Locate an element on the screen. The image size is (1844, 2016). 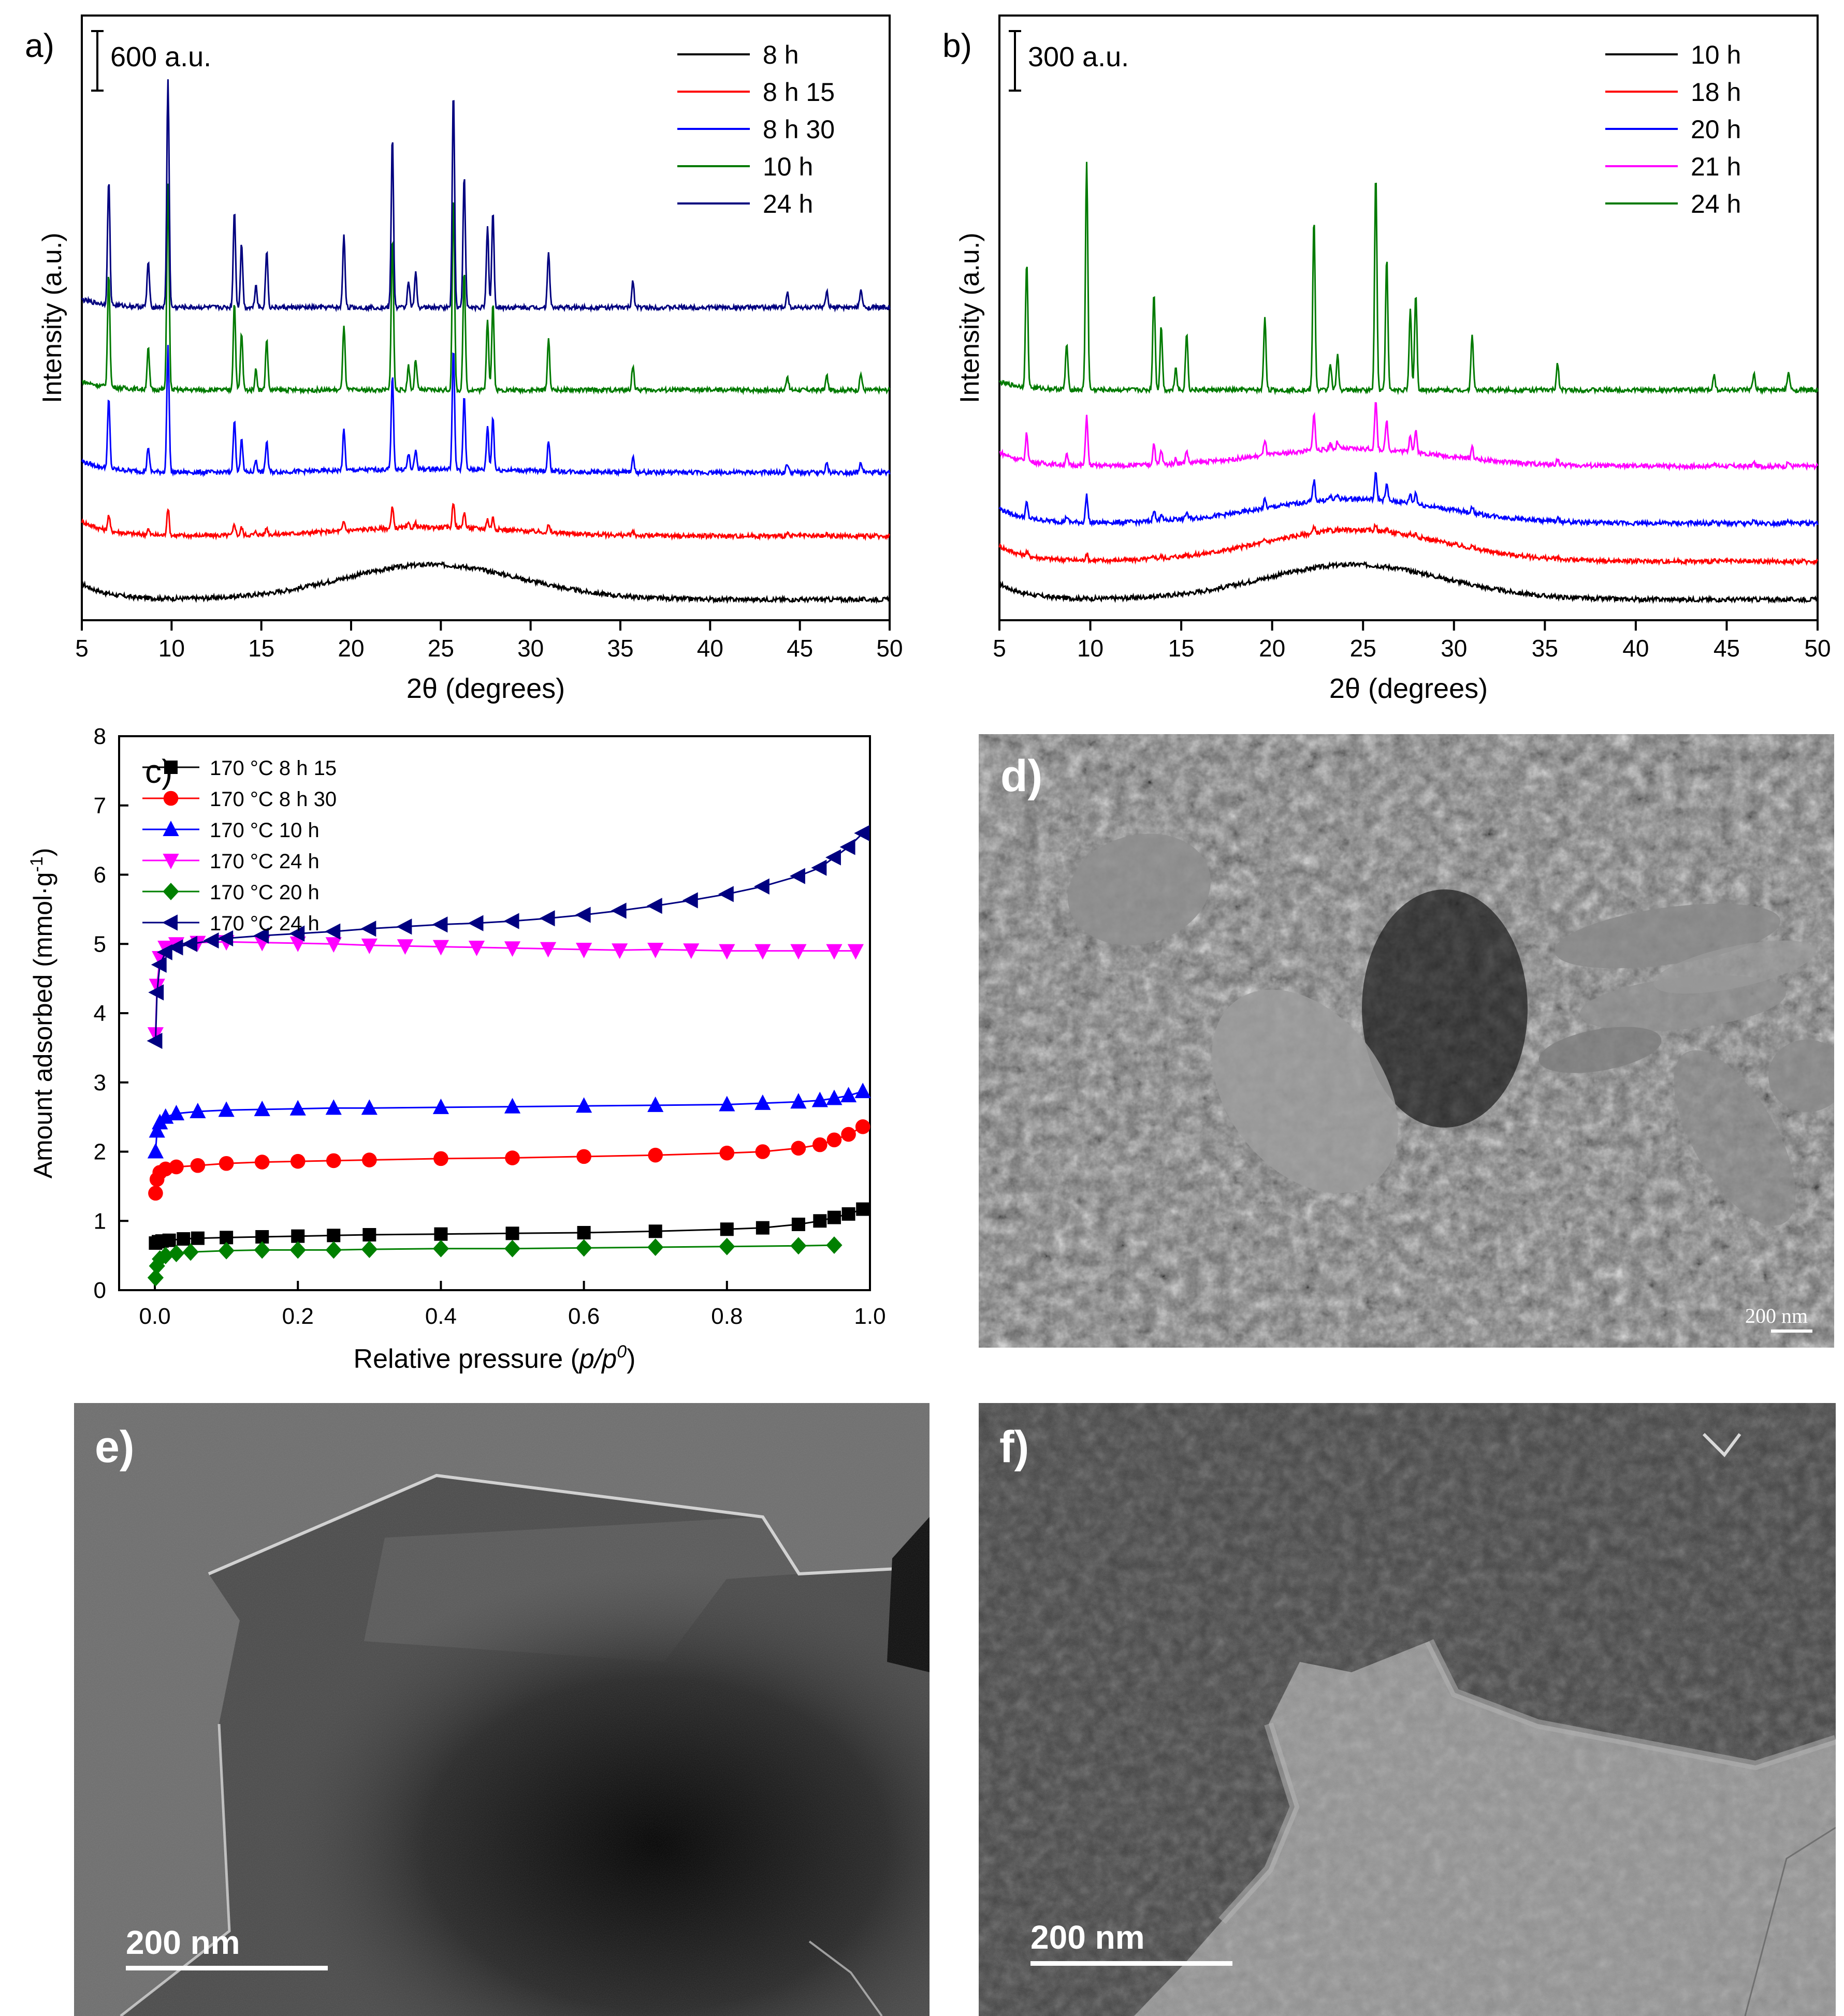
x-tick-label: 45 is located at coordinates (800, 648).